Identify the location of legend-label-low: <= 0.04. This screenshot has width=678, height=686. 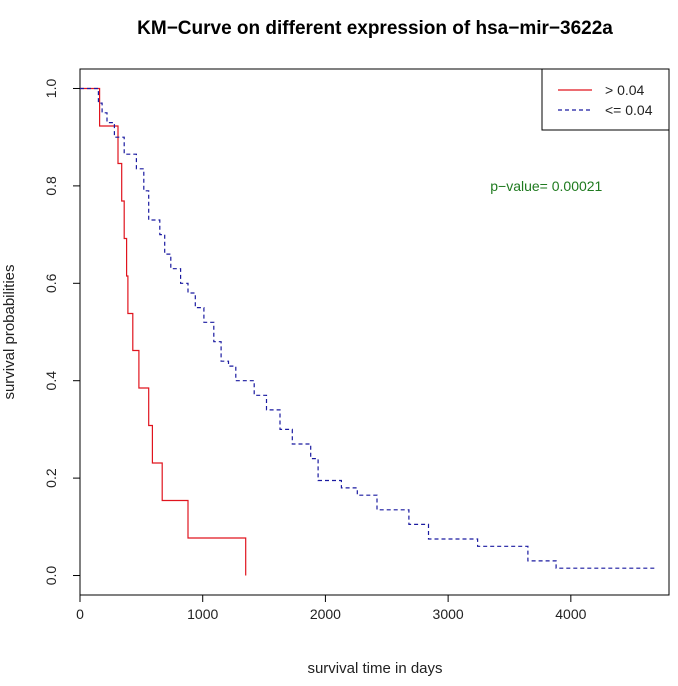
(629, 110).